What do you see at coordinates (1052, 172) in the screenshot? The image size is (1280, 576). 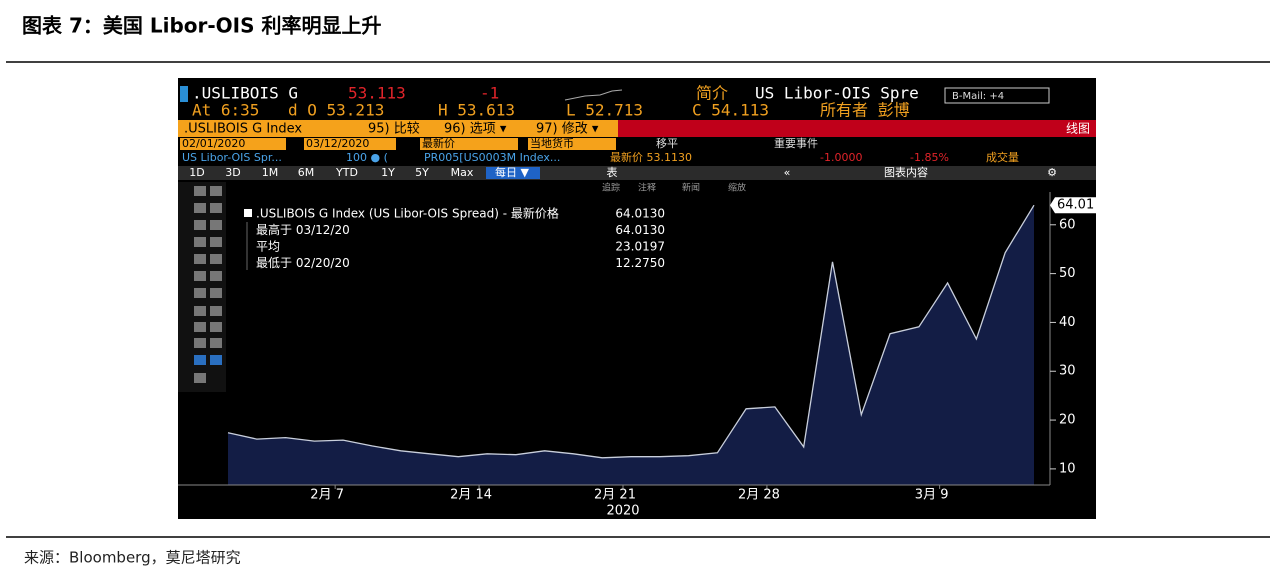 I see `range-button: ⚙` at bounding box center [1052, 172].